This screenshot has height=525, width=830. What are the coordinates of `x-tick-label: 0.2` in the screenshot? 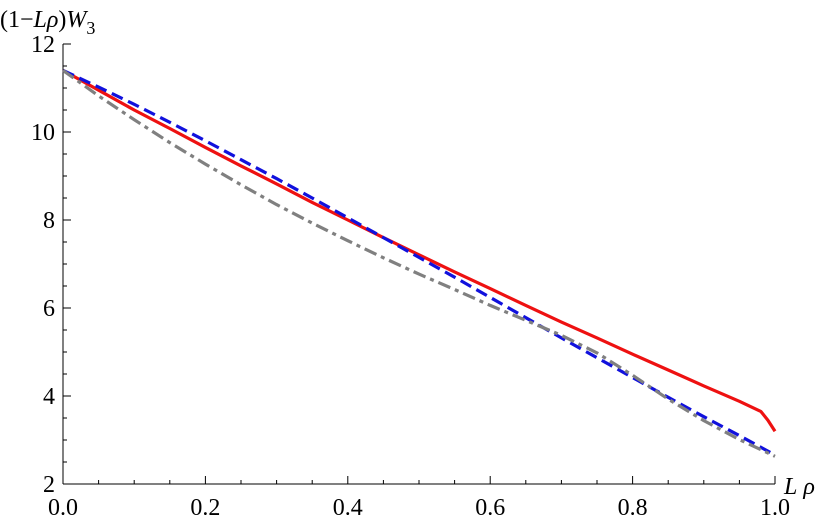 It's located at (205, 508).